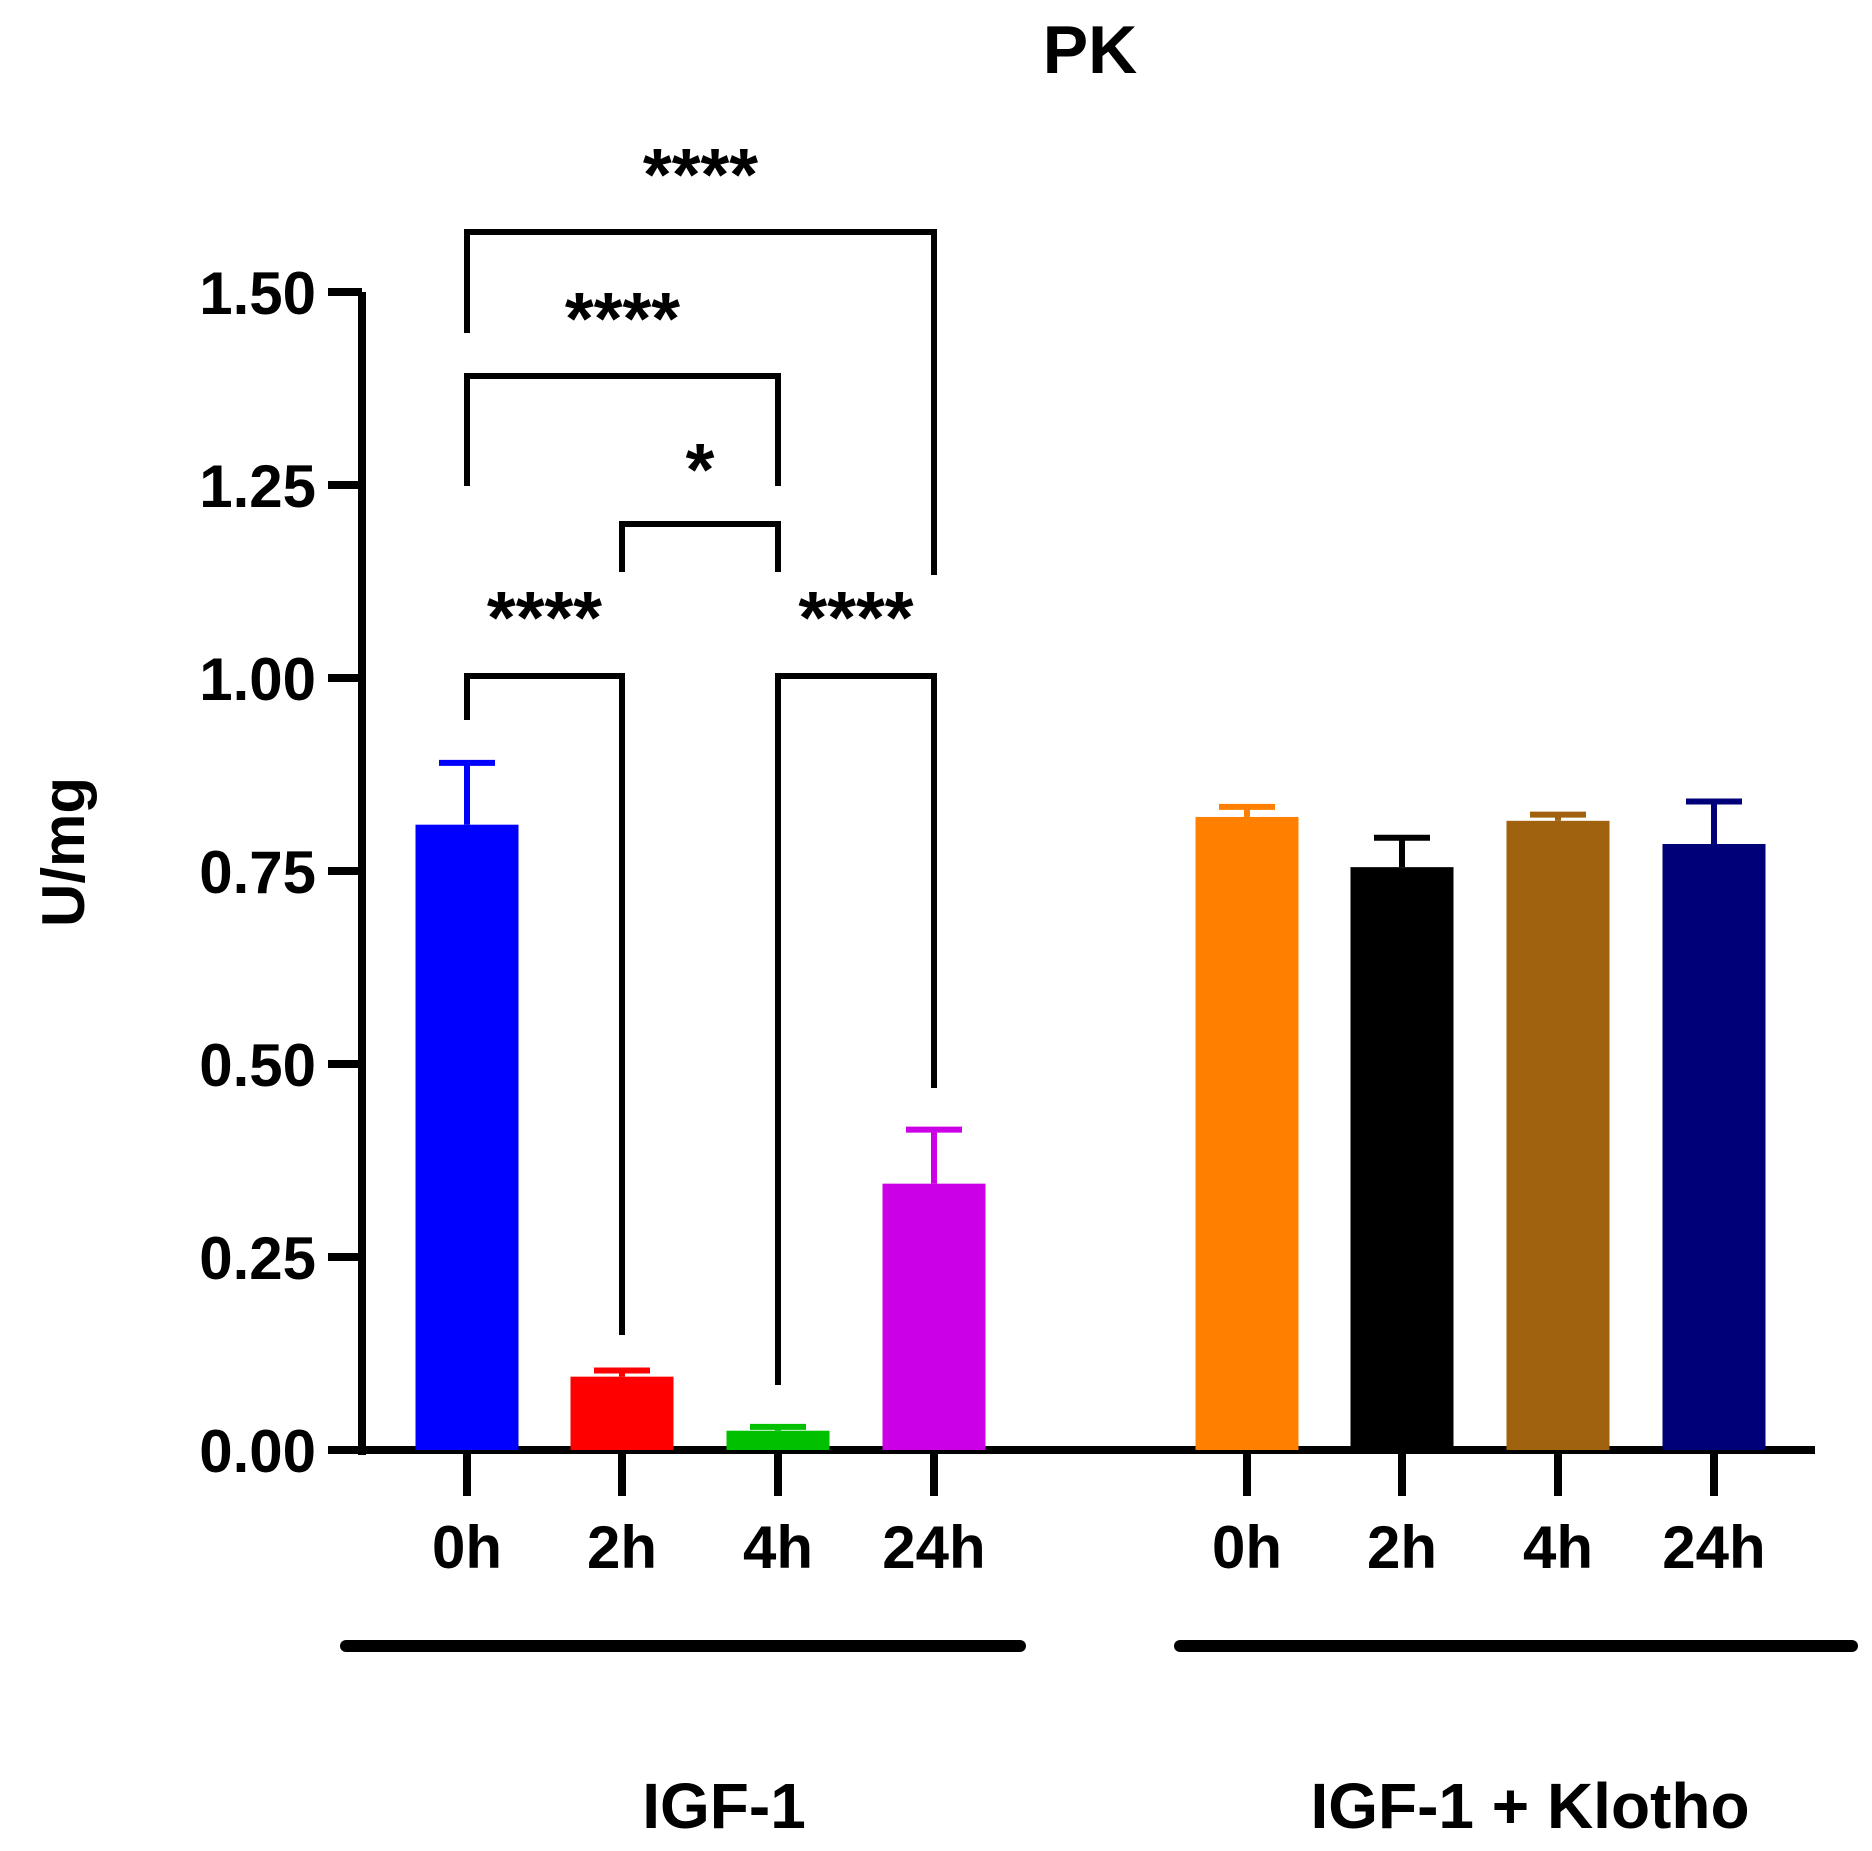 The height and width of the screenshot is (1851, 1872). Describe the element at coordinates (1099, 1678) in the screenshot. I see `labels-layer: 0h 2h 4h 24h IGF-1 0h 2h 4h 24h IGF-1 + Klotho` at that location.